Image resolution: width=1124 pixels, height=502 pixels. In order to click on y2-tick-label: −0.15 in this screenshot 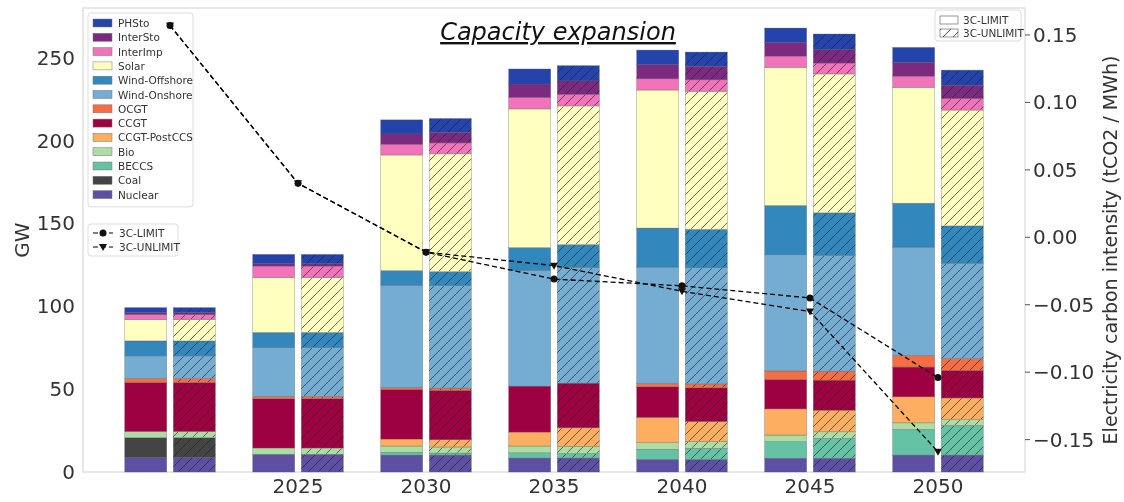, I will do `click(1064, 439)`.